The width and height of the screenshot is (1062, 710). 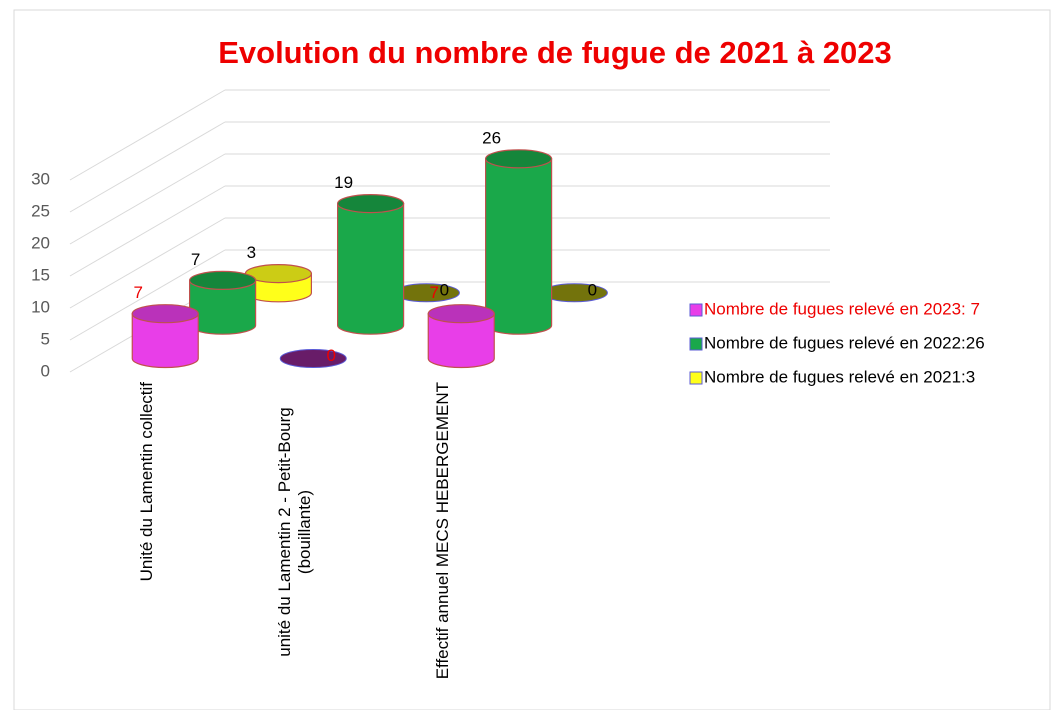 What do you see at coordinates (40, 274) in the screenshot?
I see `y-tick-label: 15` at bounding box center [40, 274].